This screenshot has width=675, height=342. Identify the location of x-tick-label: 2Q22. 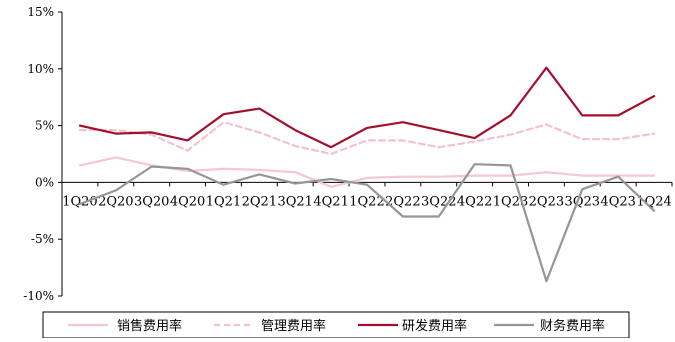
(402, 201).